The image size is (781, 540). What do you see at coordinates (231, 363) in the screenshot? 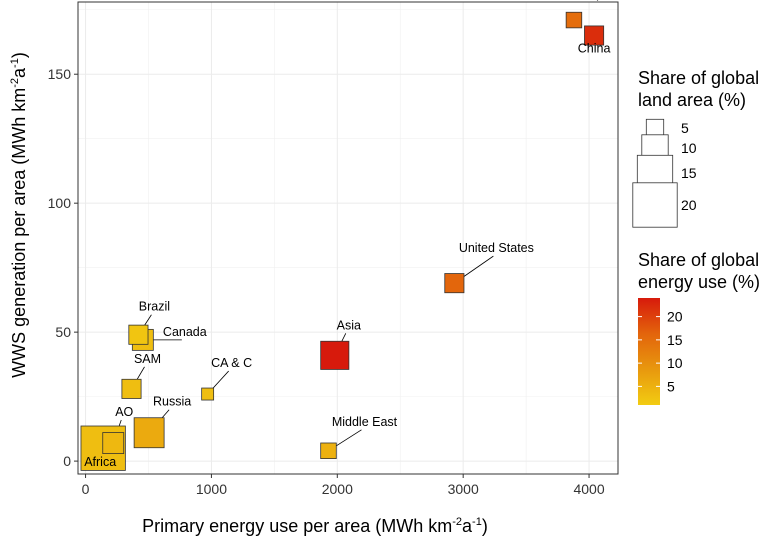
I see `label-ca-c: CA & C` at bounding box center [231, 363].